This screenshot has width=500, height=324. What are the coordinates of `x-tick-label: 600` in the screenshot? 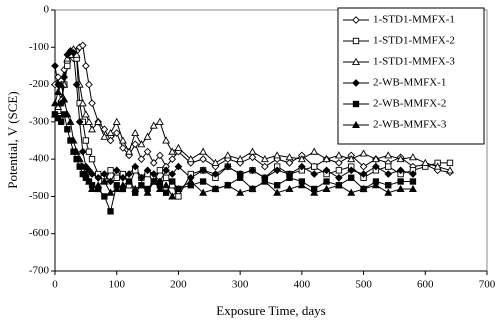 It's located at (425, 285).